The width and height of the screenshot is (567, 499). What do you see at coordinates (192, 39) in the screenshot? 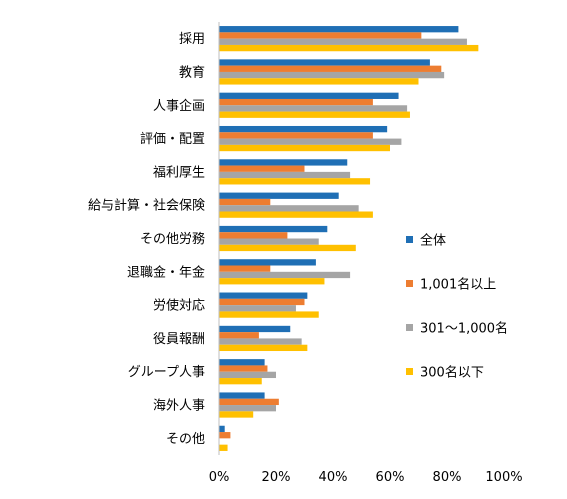
I see `category-label: 採用` at bounding box center [192, 39].